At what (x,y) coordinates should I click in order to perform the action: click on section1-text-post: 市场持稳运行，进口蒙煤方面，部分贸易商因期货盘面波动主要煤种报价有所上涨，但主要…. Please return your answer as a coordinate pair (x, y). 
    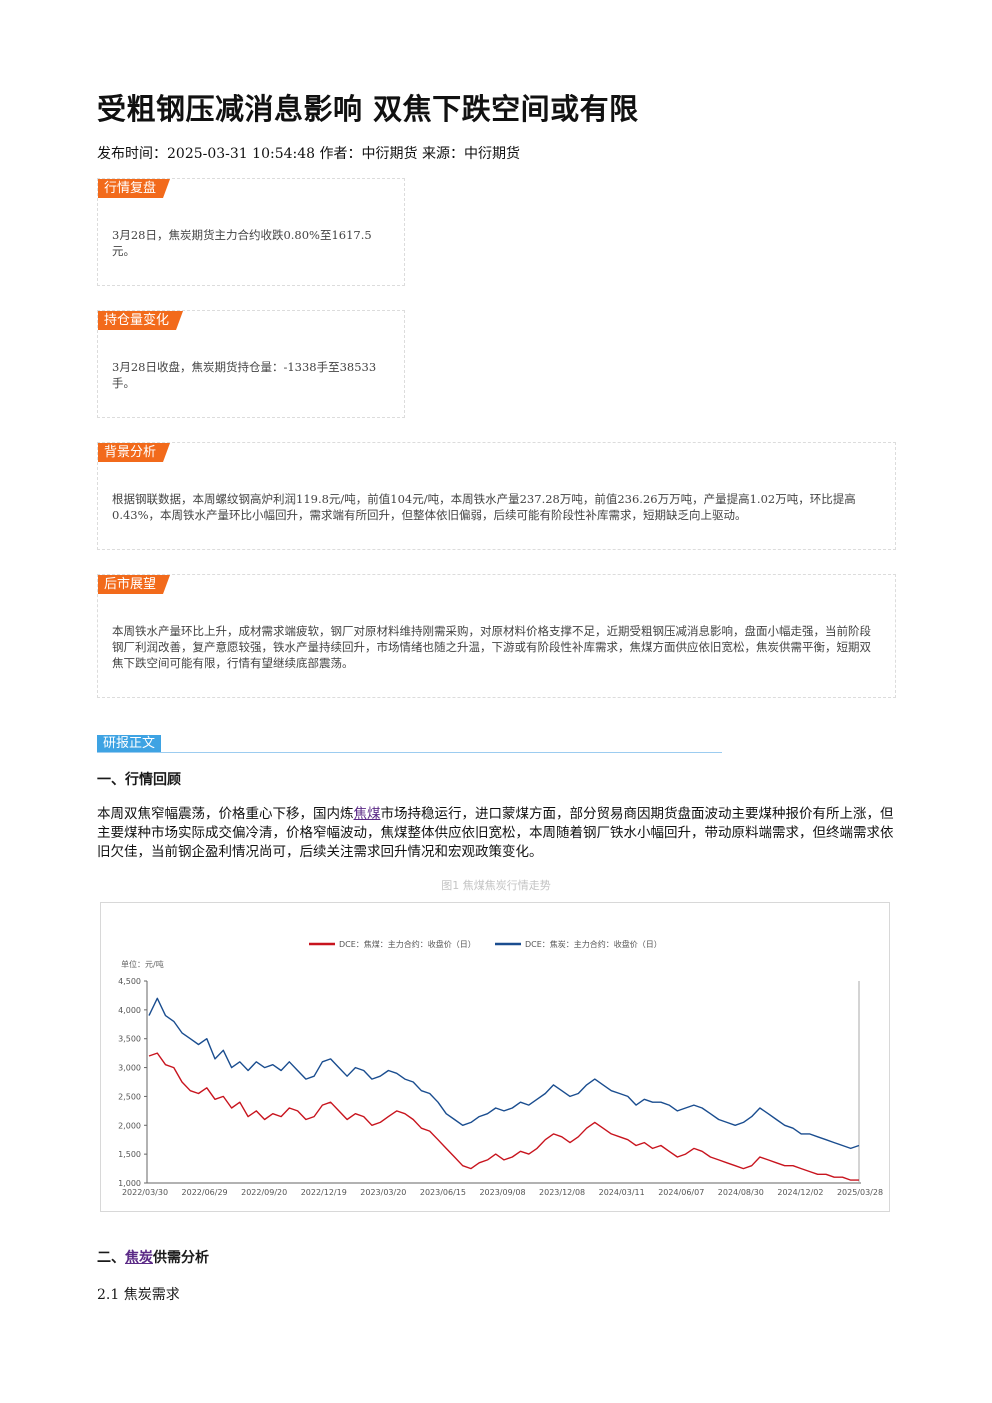
    Looking at the image, I should click on (495, 833).